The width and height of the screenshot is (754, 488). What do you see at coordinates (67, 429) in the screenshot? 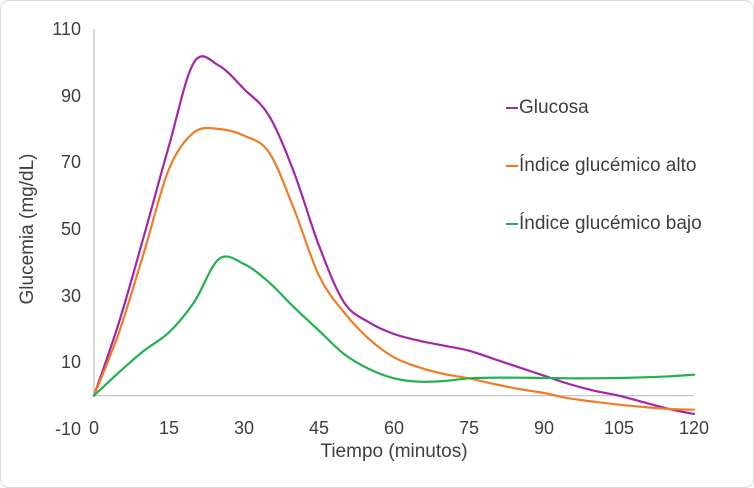
I see `y-tick-label: -10` at bounding box center [67, 429].